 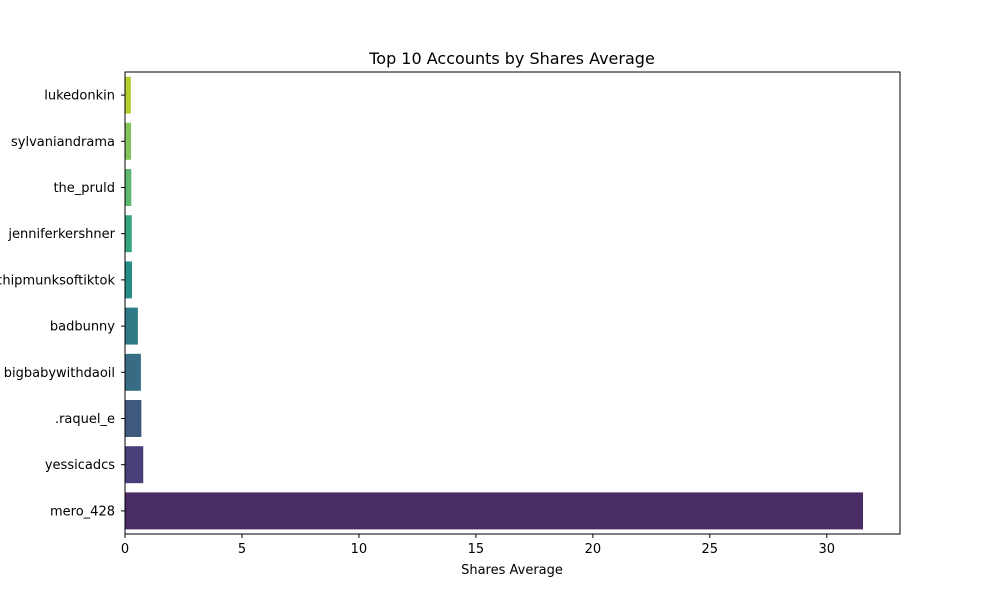 I want to click on y-tick-label: badbunny, so click(x=82, y=327).